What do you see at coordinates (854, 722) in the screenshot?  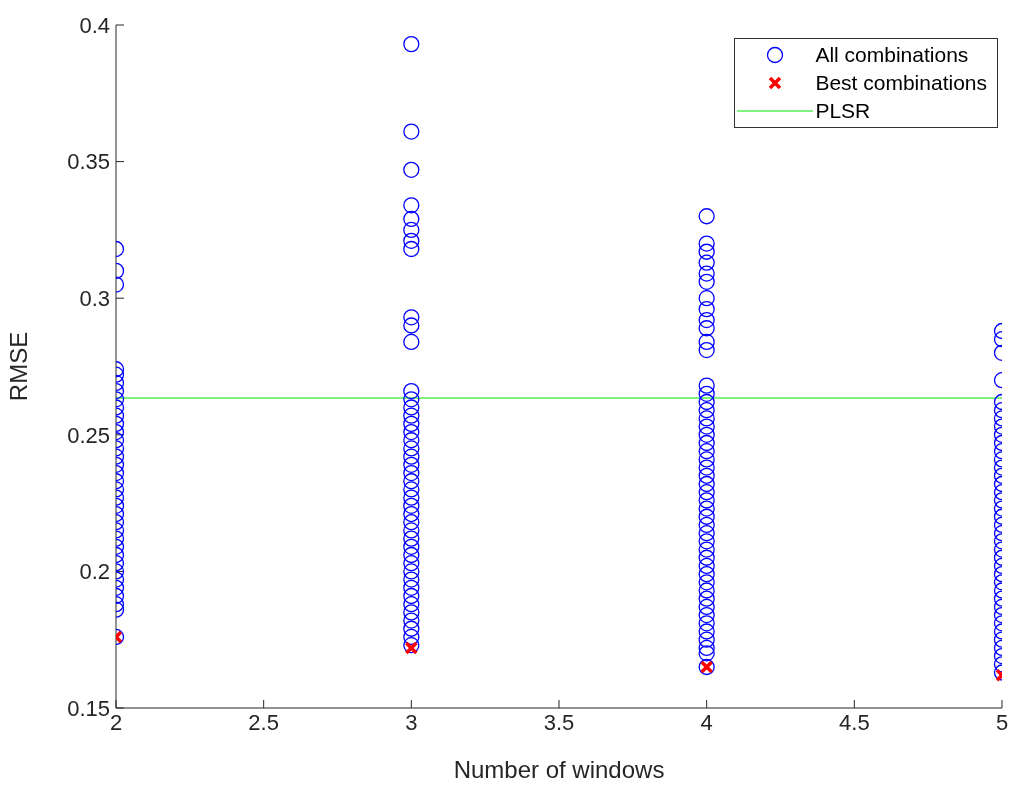 I see `x-tick-label: 4.5` at bounding box center [854, 722].